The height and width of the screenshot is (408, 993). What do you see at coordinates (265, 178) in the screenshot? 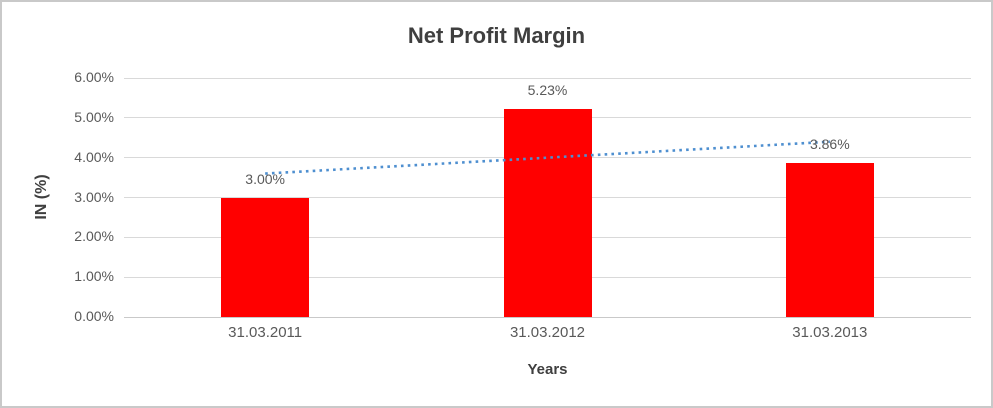
I see `data-label: 3.00%` at bounding box center [265, 178].